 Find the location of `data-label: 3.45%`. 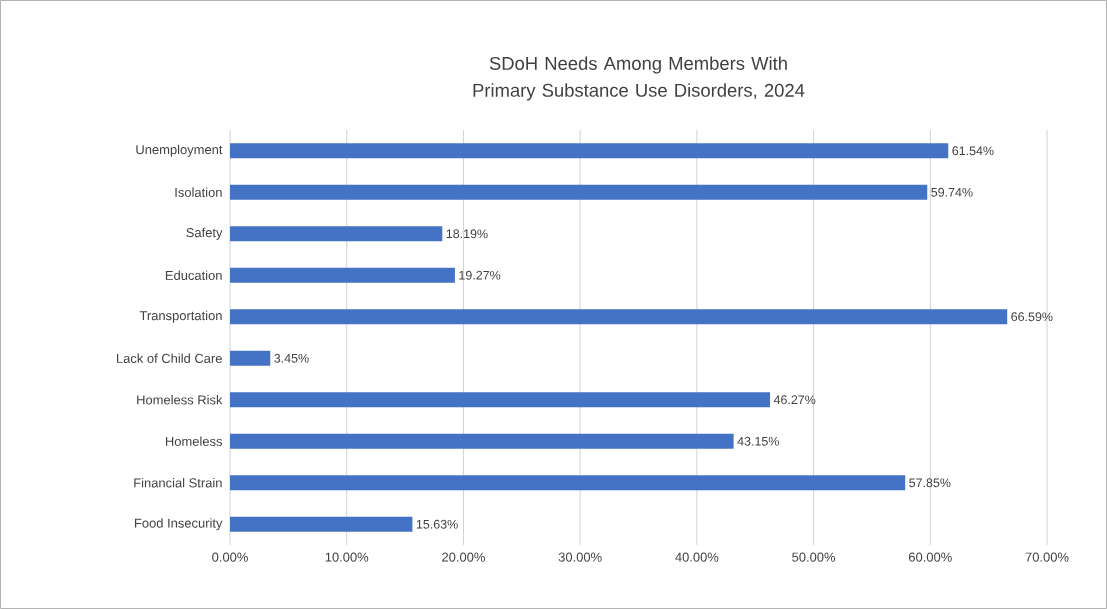

data-label: 3.45% is located at coordinates (291, 358).